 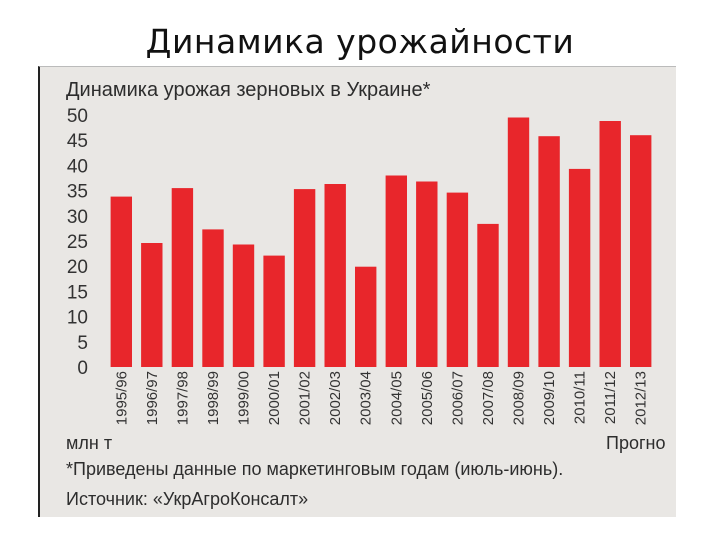 What do you see at coordinates (335, 398) in the screenshot?
I see `x-category-label: 2002/03` at bounding box center [335, 398].